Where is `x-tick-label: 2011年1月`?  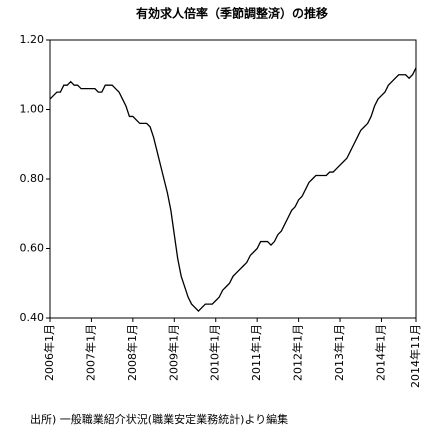
x-tick-label: 2011年1月 is located at coordinates (256, 352).